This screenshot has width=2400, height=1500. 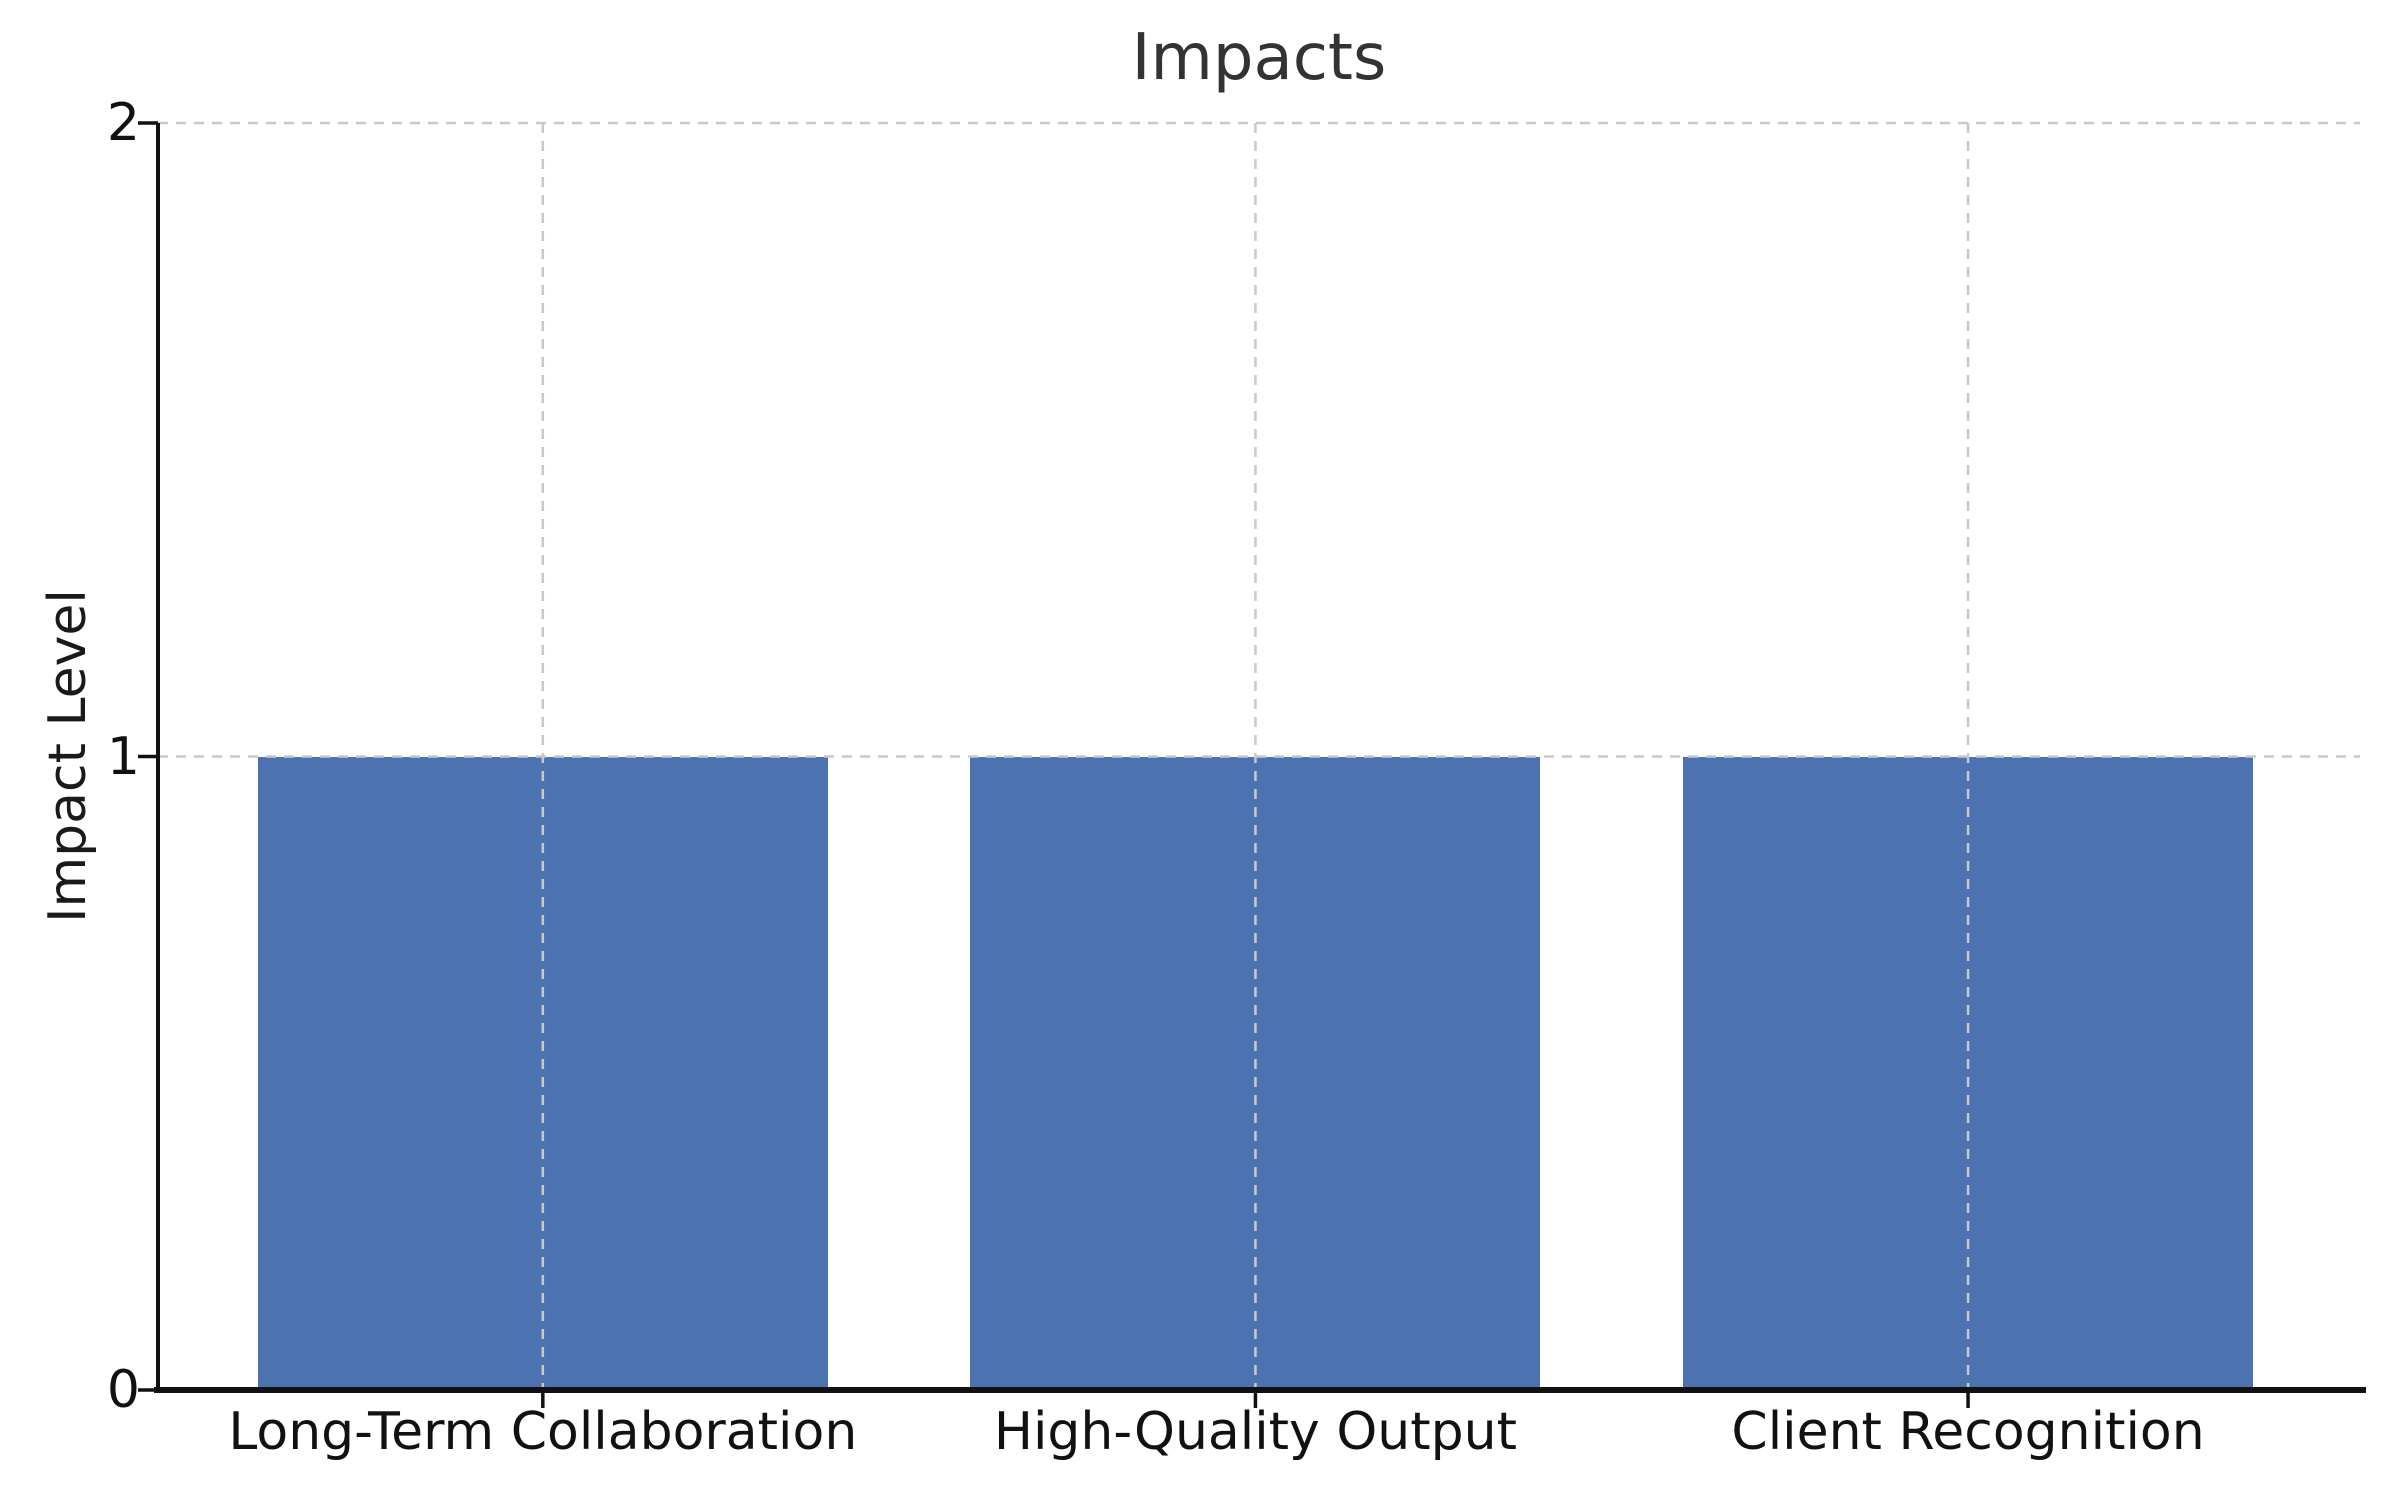 I want to click on y-tick-label: 2, so click(x=123, y=123).